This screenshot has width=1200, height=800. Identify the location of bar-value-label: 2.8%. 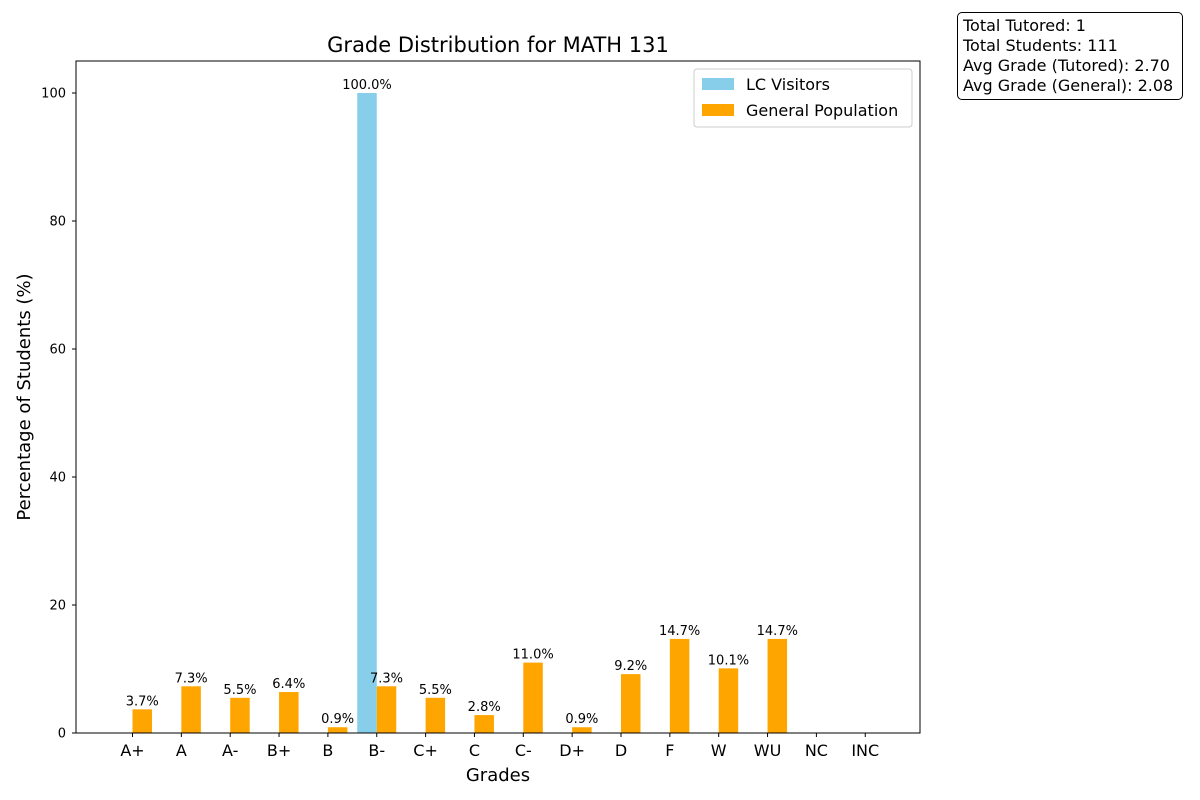
(484, 707).